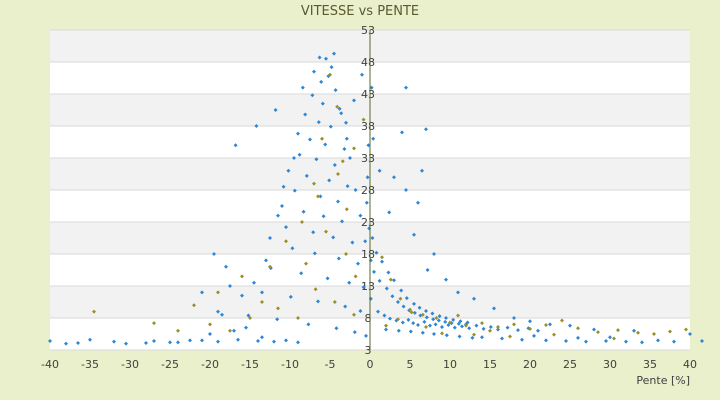 This screenshot has width=720, height=400. Describe the element at coordinates (610, 364) in the screenshot. I see `x-tick-label: 30` at that location.